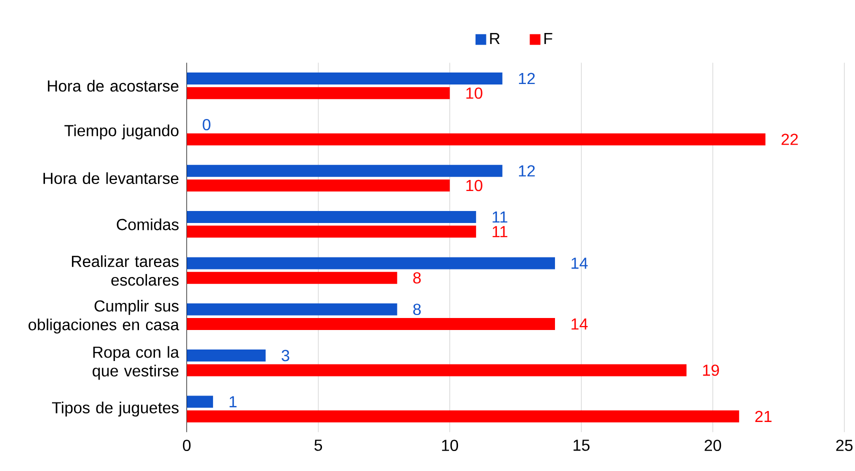  Describe the element at coordinates (110, 178) in the screenshot. I see `y-tick-label: Hora de levantarse` at that location.